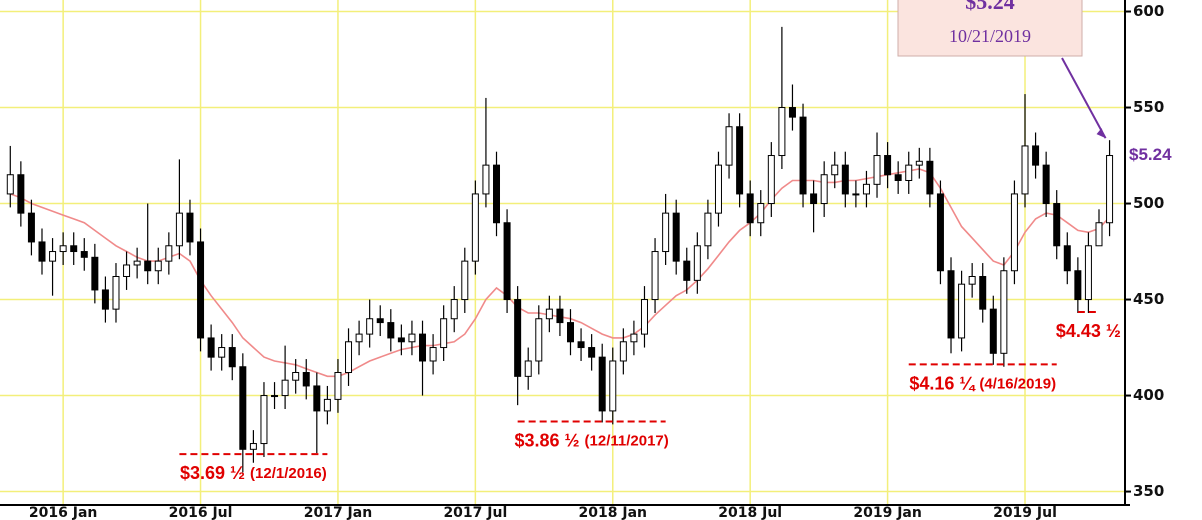 The image size is (1202, 520). Describe the element at coordinates (1101, 133) in the screenshot. I see `callout-arrowhead` at that location.